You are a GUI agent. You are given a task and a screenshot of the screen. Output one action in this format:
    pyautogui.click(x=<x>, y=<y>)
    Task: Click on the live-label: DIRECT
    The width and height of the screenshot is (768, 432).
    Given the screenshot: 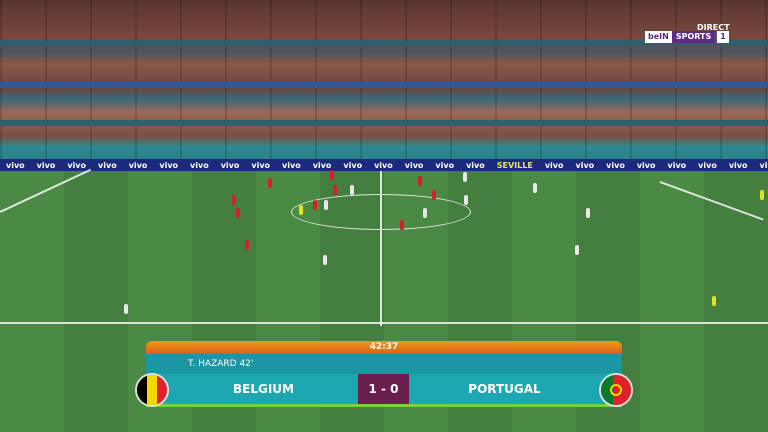 What is the action you would take?
    pyautogui.click(x=713, y=27)
    